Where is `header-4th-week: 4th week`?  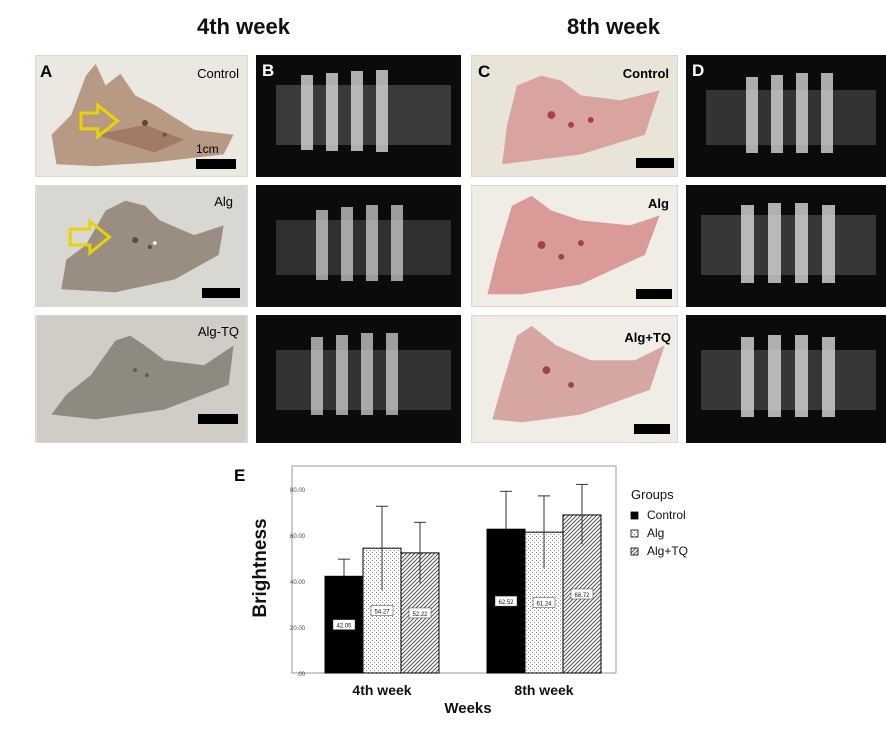 header-4th-week: 4th week is located at coordinates (243, 26).